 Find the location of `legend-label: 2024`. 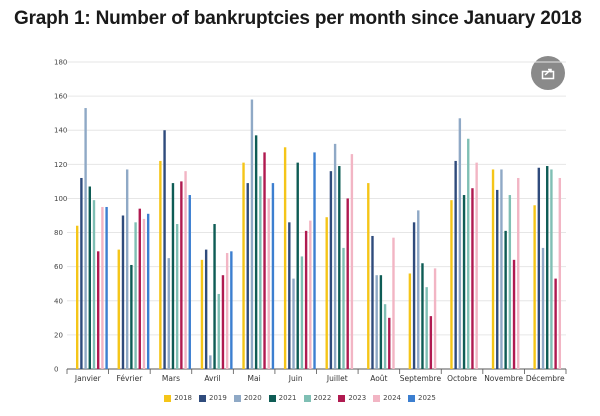

legend-label: 2024 is located at coordinates (392, 398).